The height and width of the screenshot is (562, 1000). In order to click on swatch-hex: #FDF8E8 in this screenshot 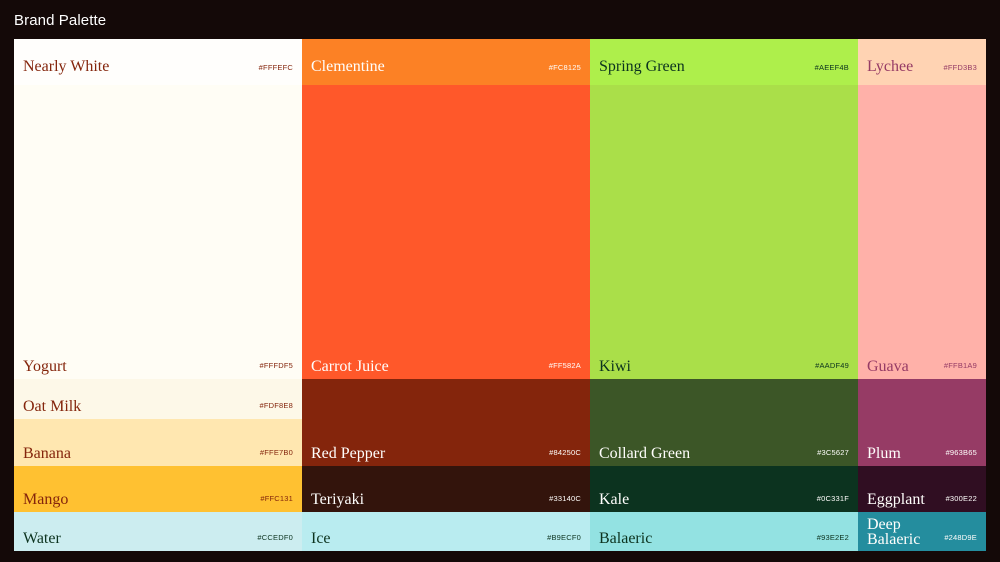, I will do `click(276, 405)`.